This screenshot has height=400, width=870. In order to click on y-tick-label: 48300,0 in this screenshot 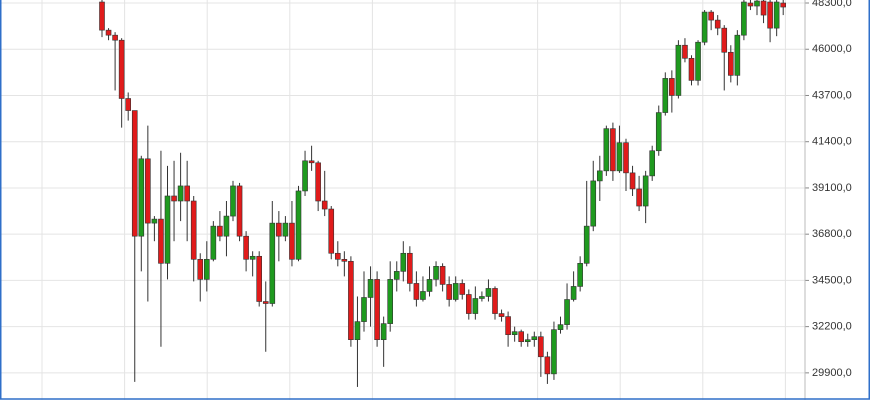, I will do `click(832, 4)`.